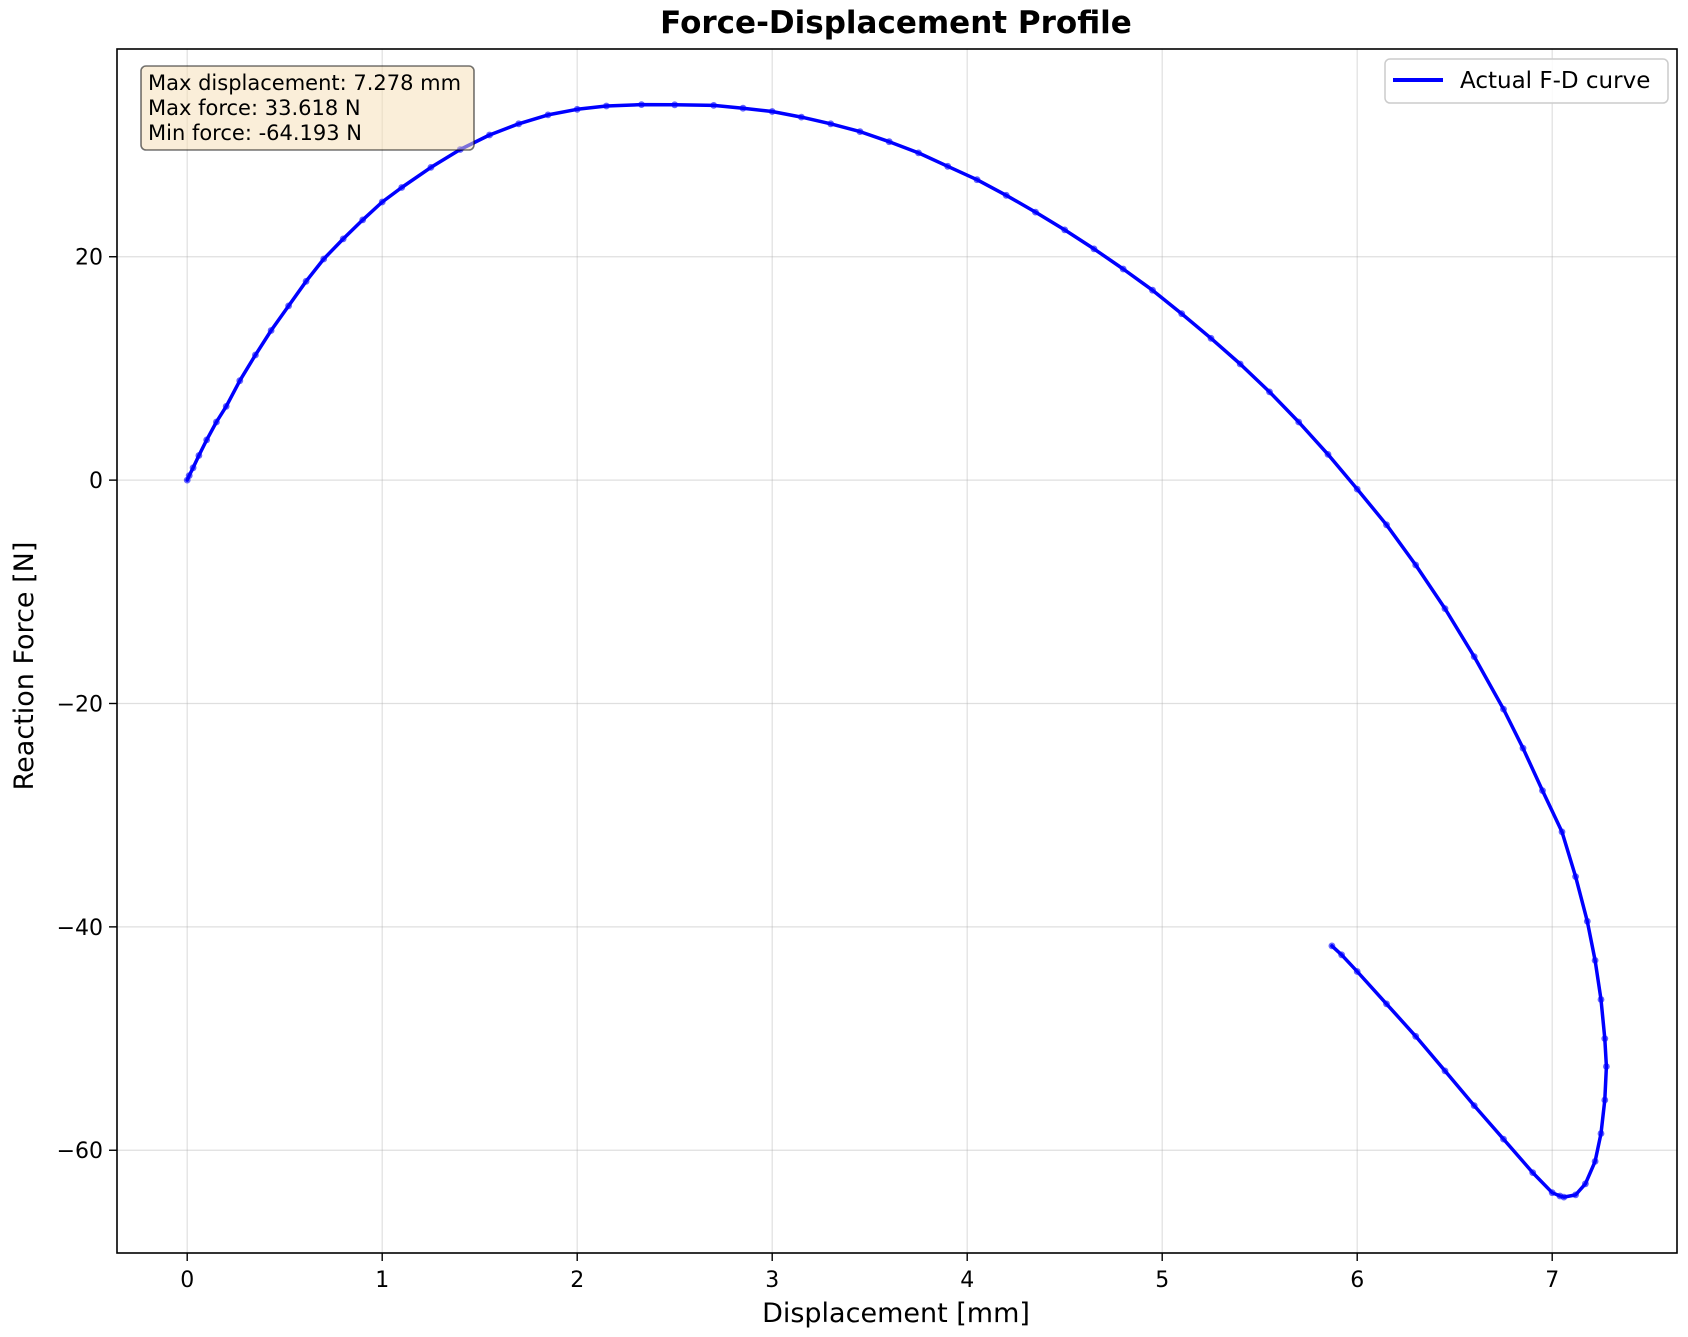 Image resolution: width=1688 pixels, height=1337 pixels. Describe the element at coordinates (96, 481) in the screenshot. I see `y-tick-label: 0` at that location.